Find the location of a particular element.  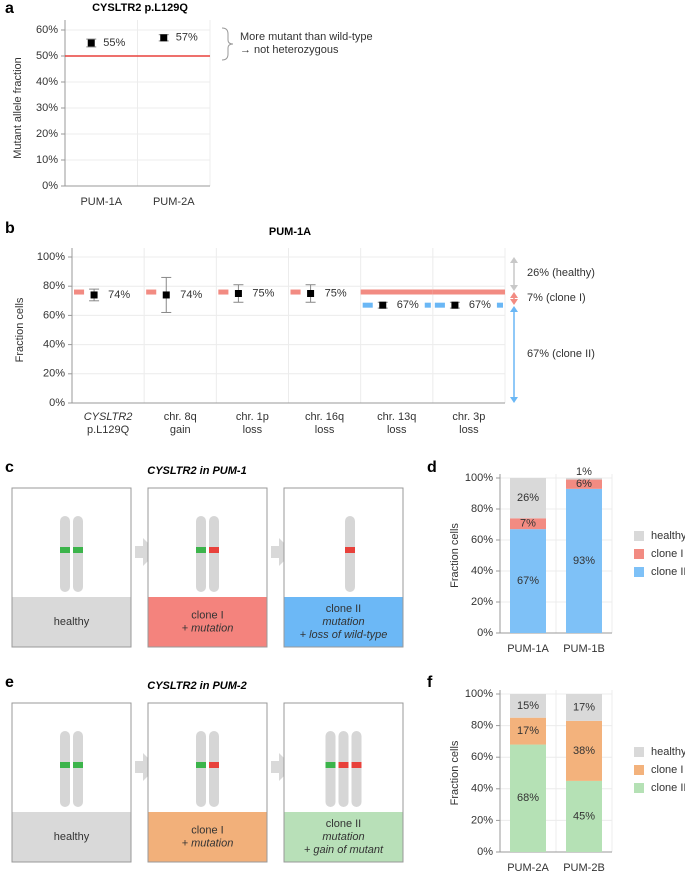

x-tick-label: loss is located at coordinates (397, 430).